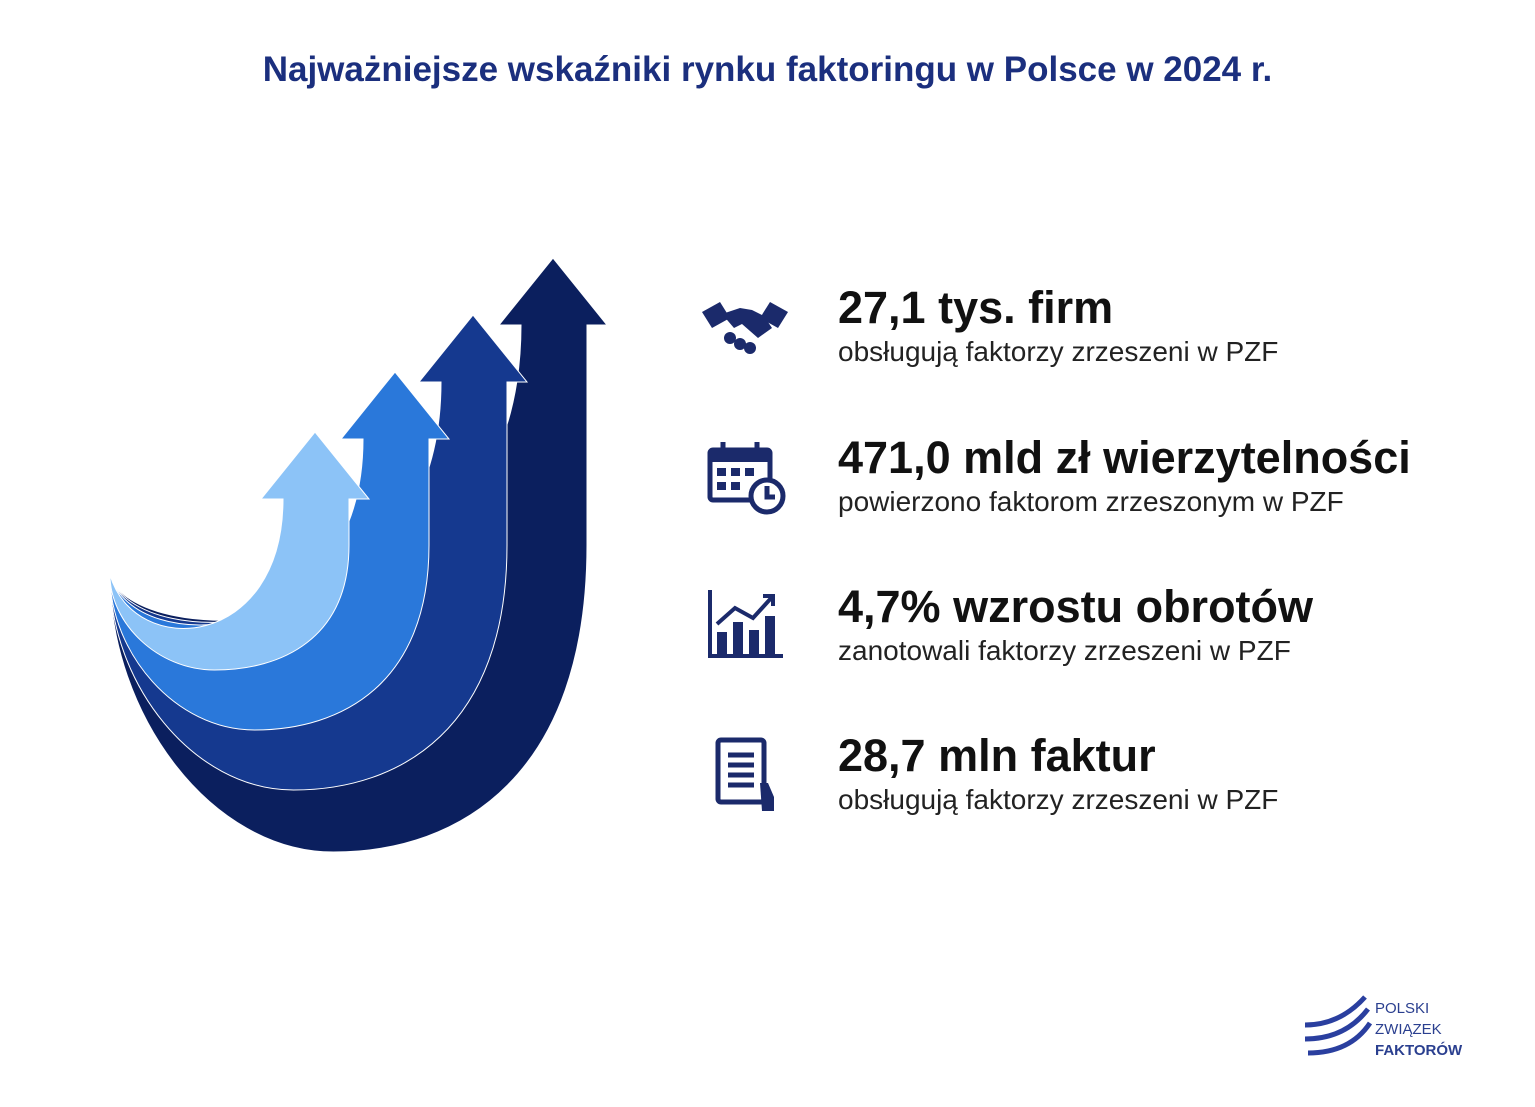 The image size is (1535, 1107). I want to click on logo-text: POLSKI ZWIĄZEK FAKTORÓW, so click(1418, 1029).